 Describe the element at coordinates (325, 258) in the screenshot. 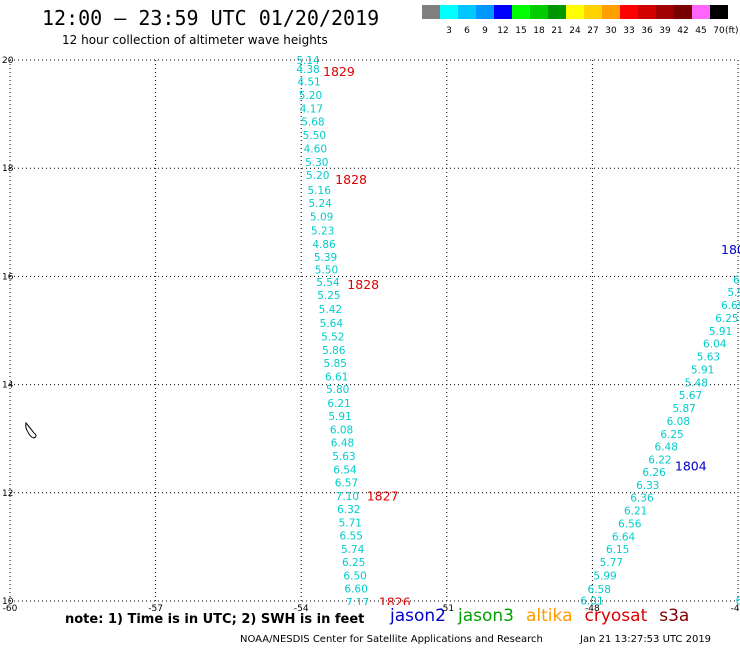

I see `wave-height-value: 5.39` at that location.